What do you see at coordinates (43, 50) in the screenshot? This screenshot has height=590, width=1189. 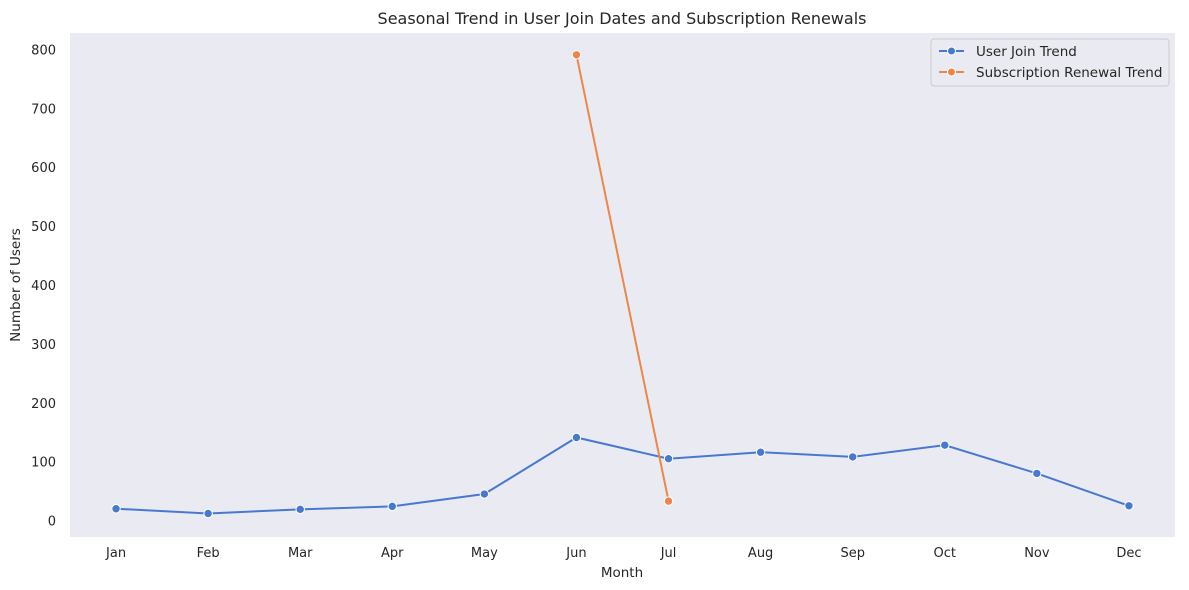 I see `y-tick-label: 800` at bounding box center [43, 50].